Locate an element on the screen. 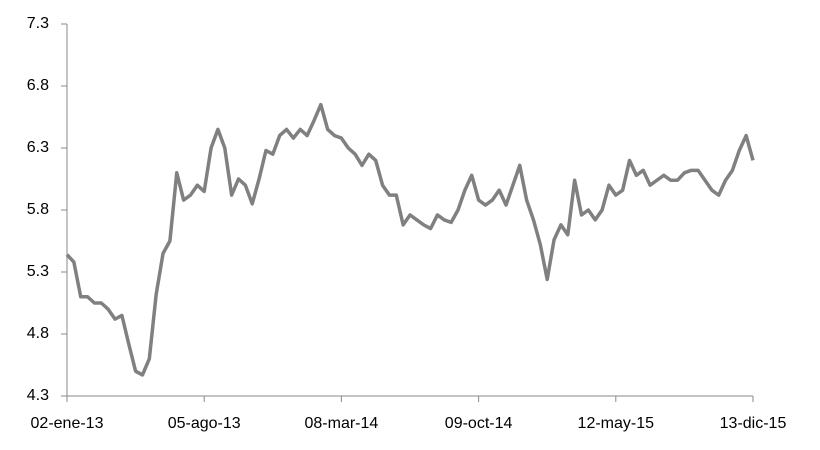  x-tick-label: 13-dic-15 is located at coordinates (753, 423).